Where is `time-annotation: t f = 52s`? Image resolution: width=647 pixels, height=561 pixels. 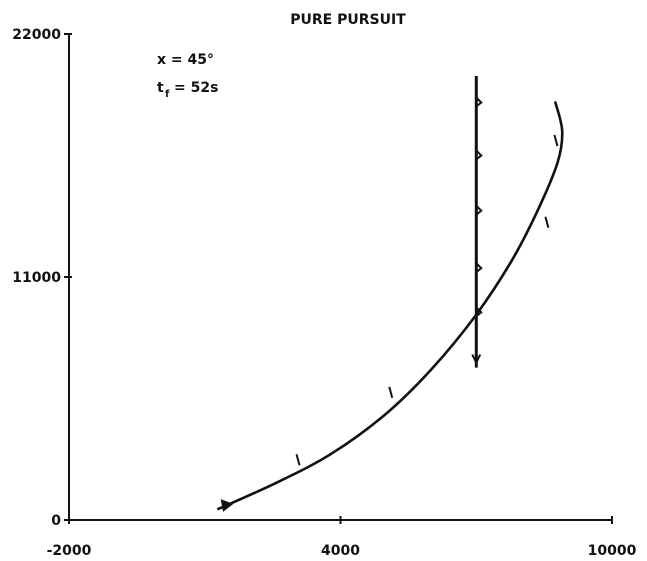 time-annotation: t f = 52s is located at coordinates (187, 90).